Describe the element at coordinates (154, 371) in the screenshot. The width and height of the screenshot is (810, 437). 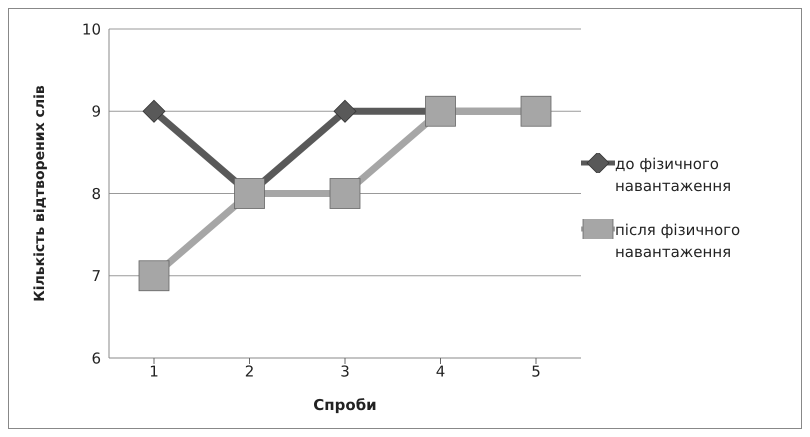
I see `x-tick-label: 1` at that location.